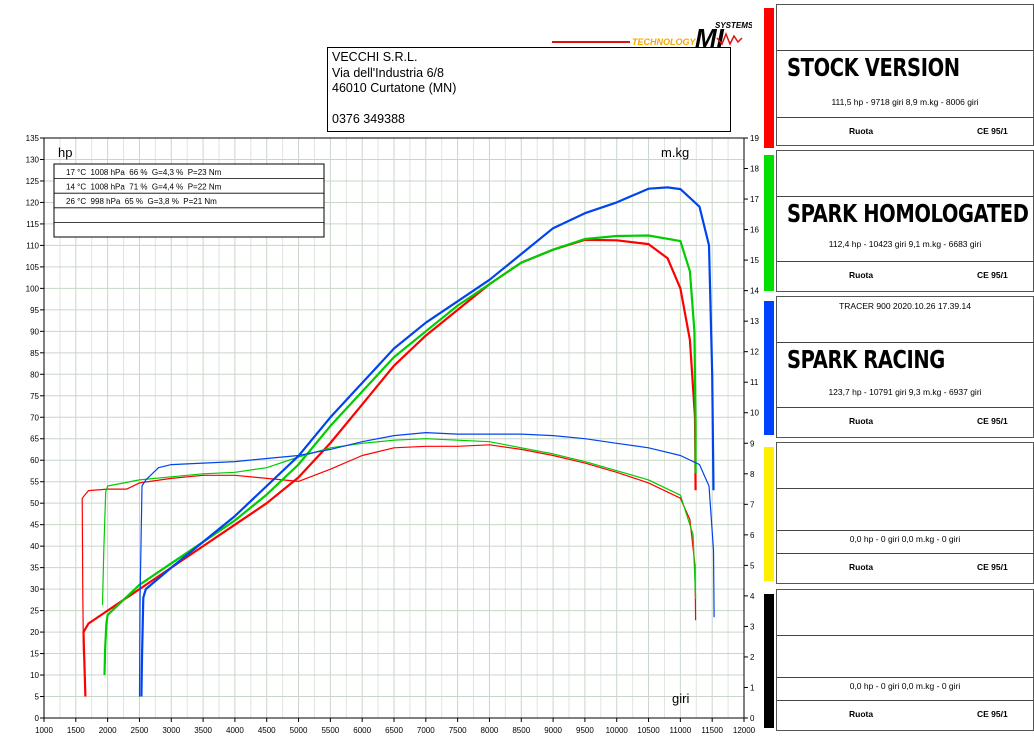 This screenshot has width=1034, height=744. I want to click on x-tick-label: 7000, so click(426, 730).